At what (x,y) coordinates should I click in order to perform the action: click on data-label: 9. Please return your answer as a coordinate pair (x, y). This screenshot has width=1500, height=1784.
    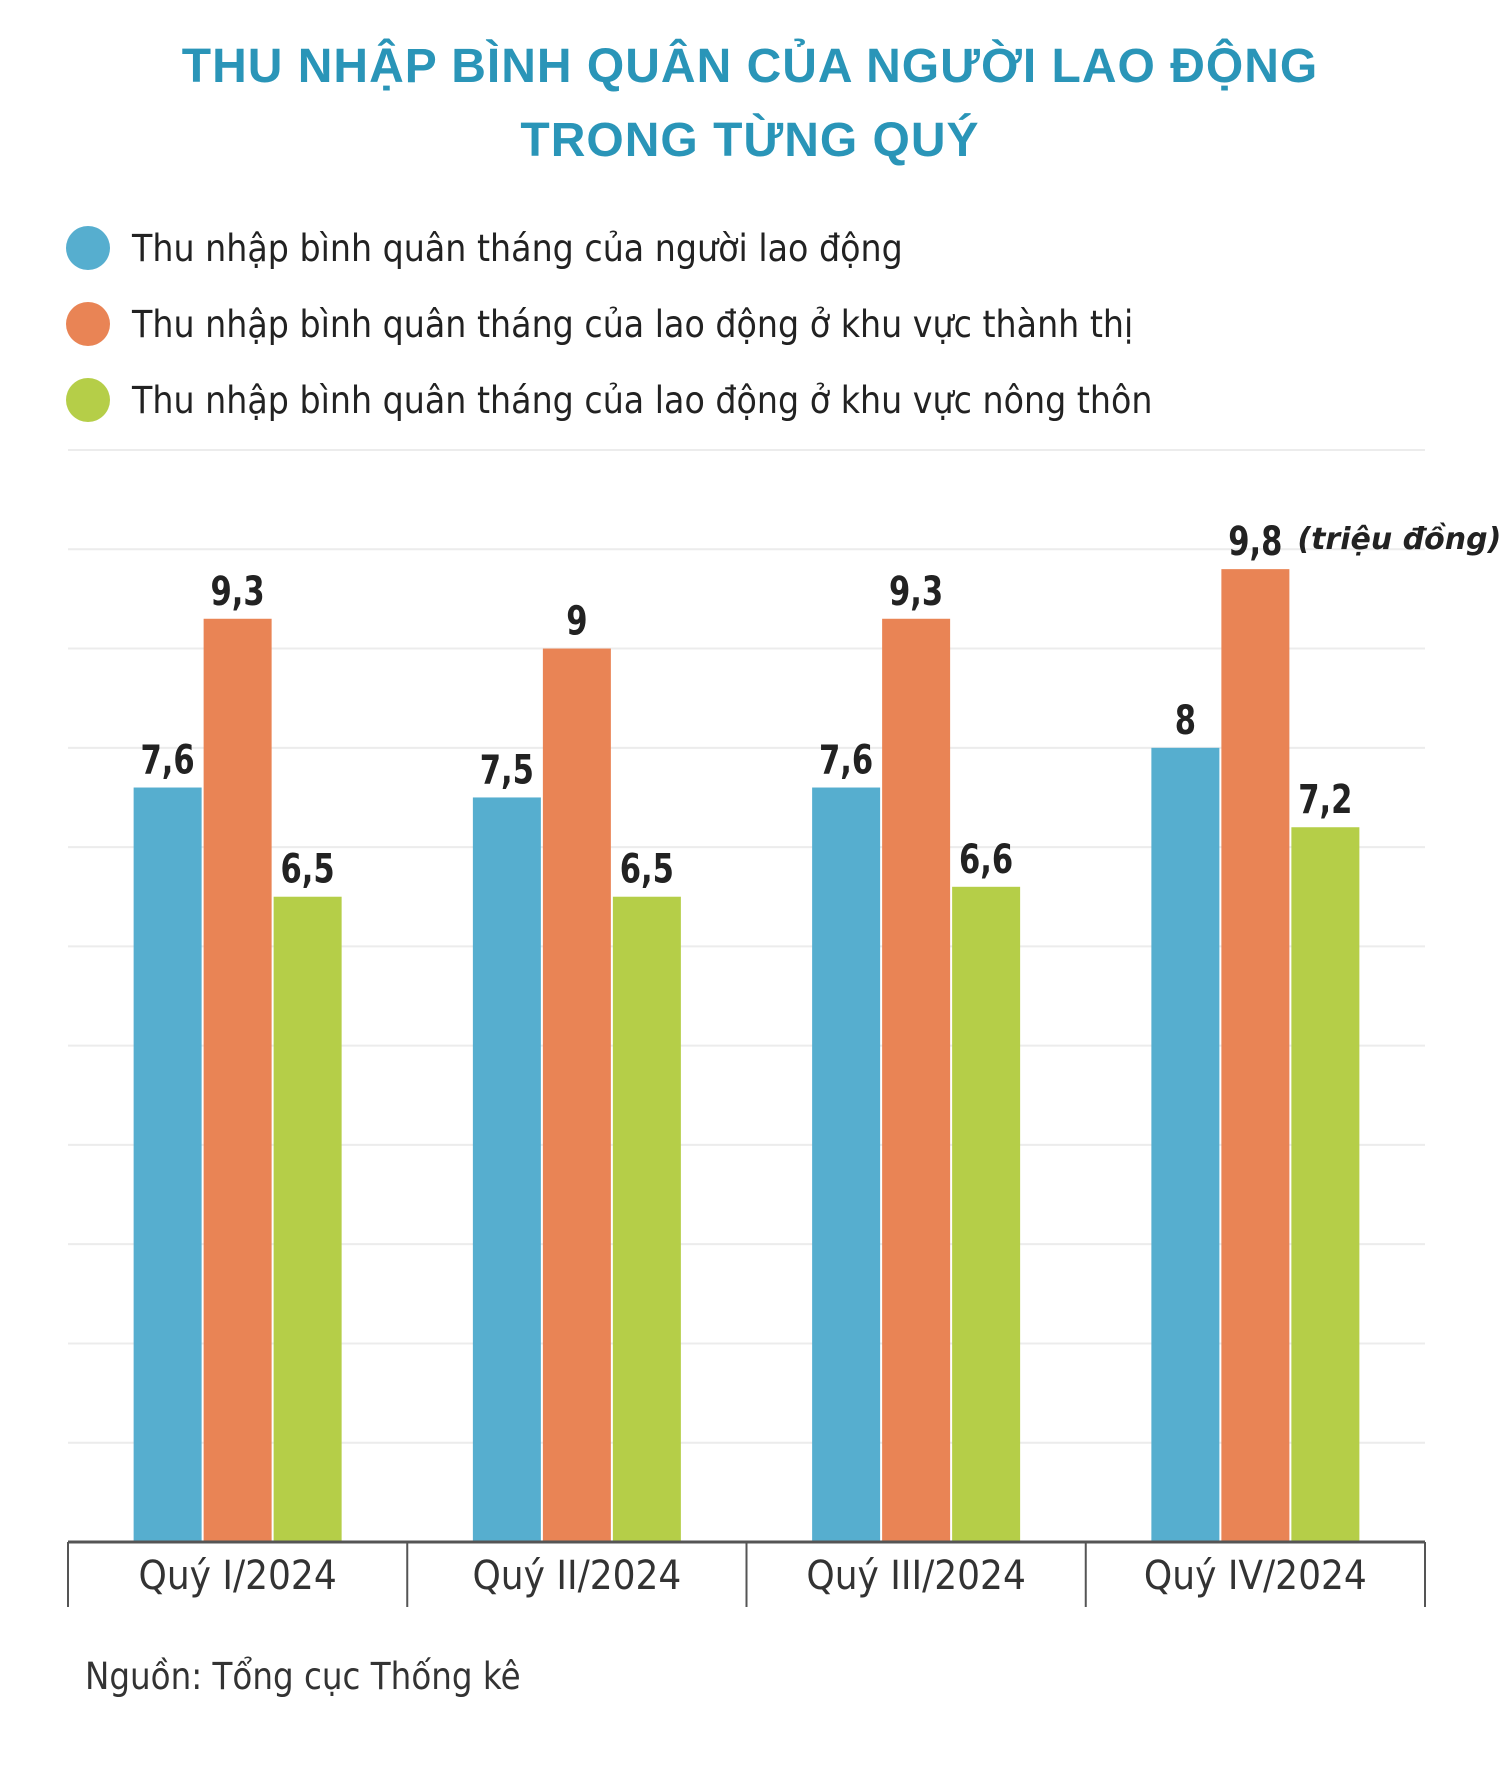
    Looking at the image, I should click on (576, 621).